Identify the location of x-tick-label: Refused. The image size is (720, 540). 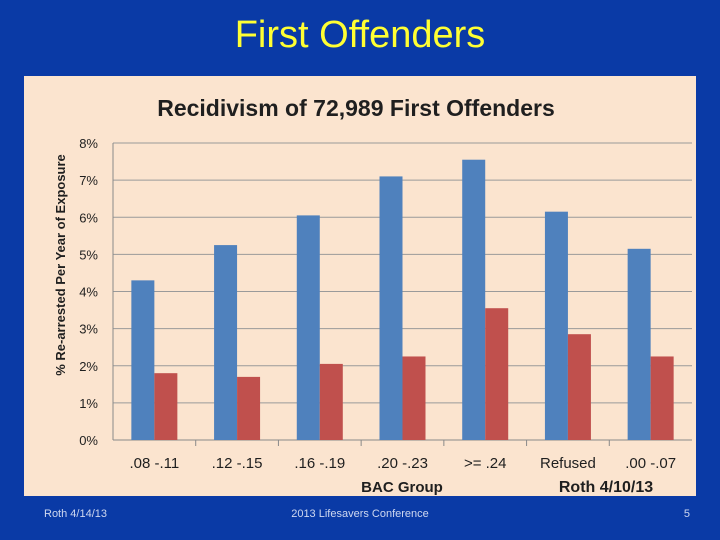
(568, 463).